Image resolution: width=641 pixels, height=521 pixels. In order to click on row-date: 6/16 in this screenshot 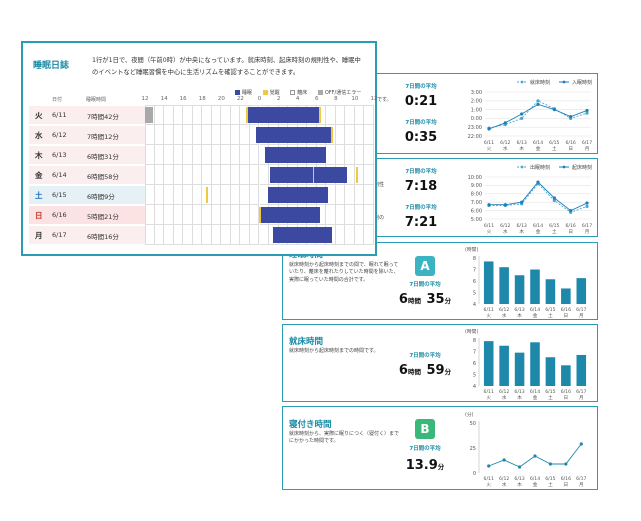, I will do `click(59, 215)`.